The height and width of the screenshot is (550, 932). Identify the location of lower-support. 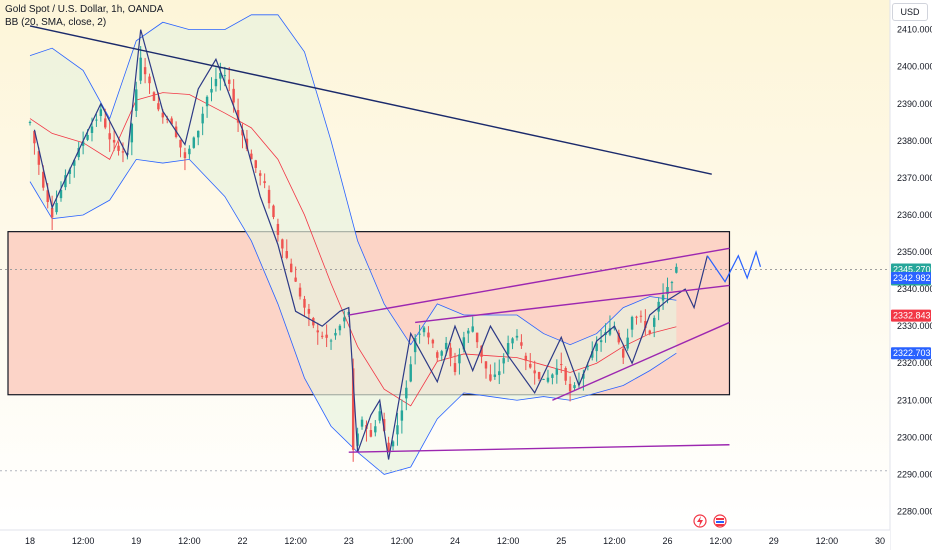
(539, 448).